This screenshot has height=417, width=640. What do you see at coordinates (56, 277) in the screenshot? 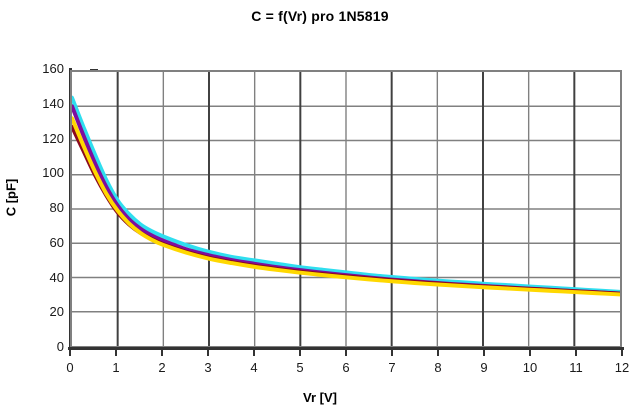
I see `y-tick-label: 40` at bounding box center [56, 277].